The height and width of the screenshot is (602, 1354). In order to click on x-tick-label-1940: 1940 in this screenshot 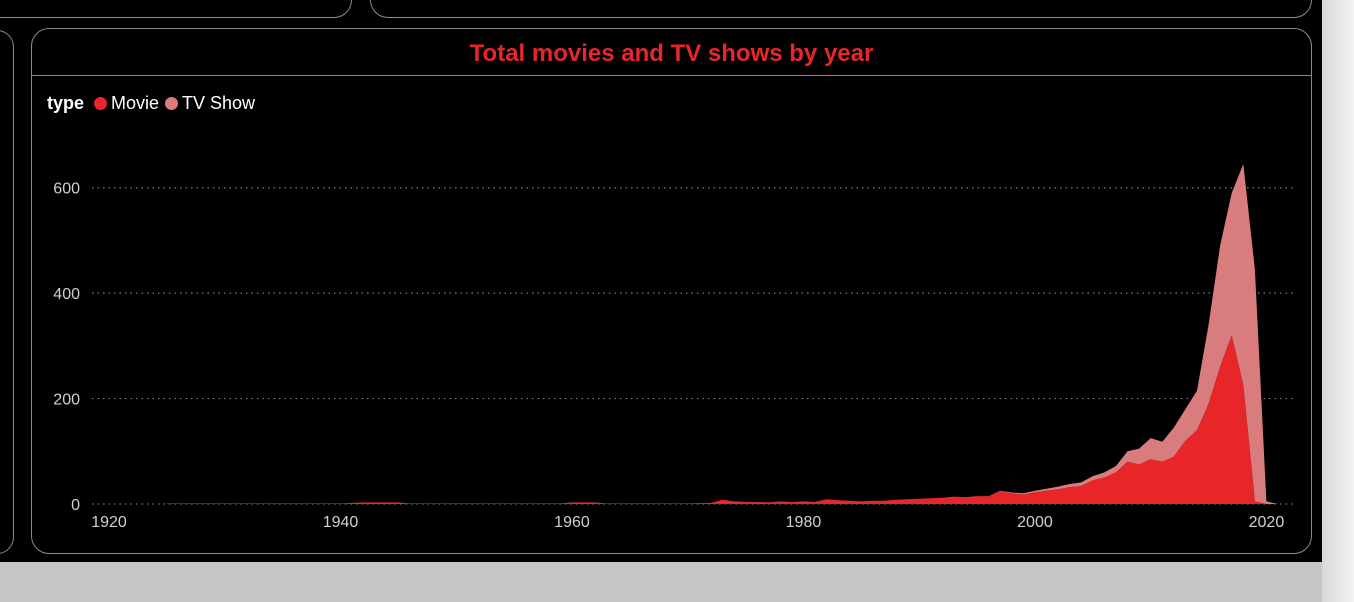, I will do `click(341, 522)`.